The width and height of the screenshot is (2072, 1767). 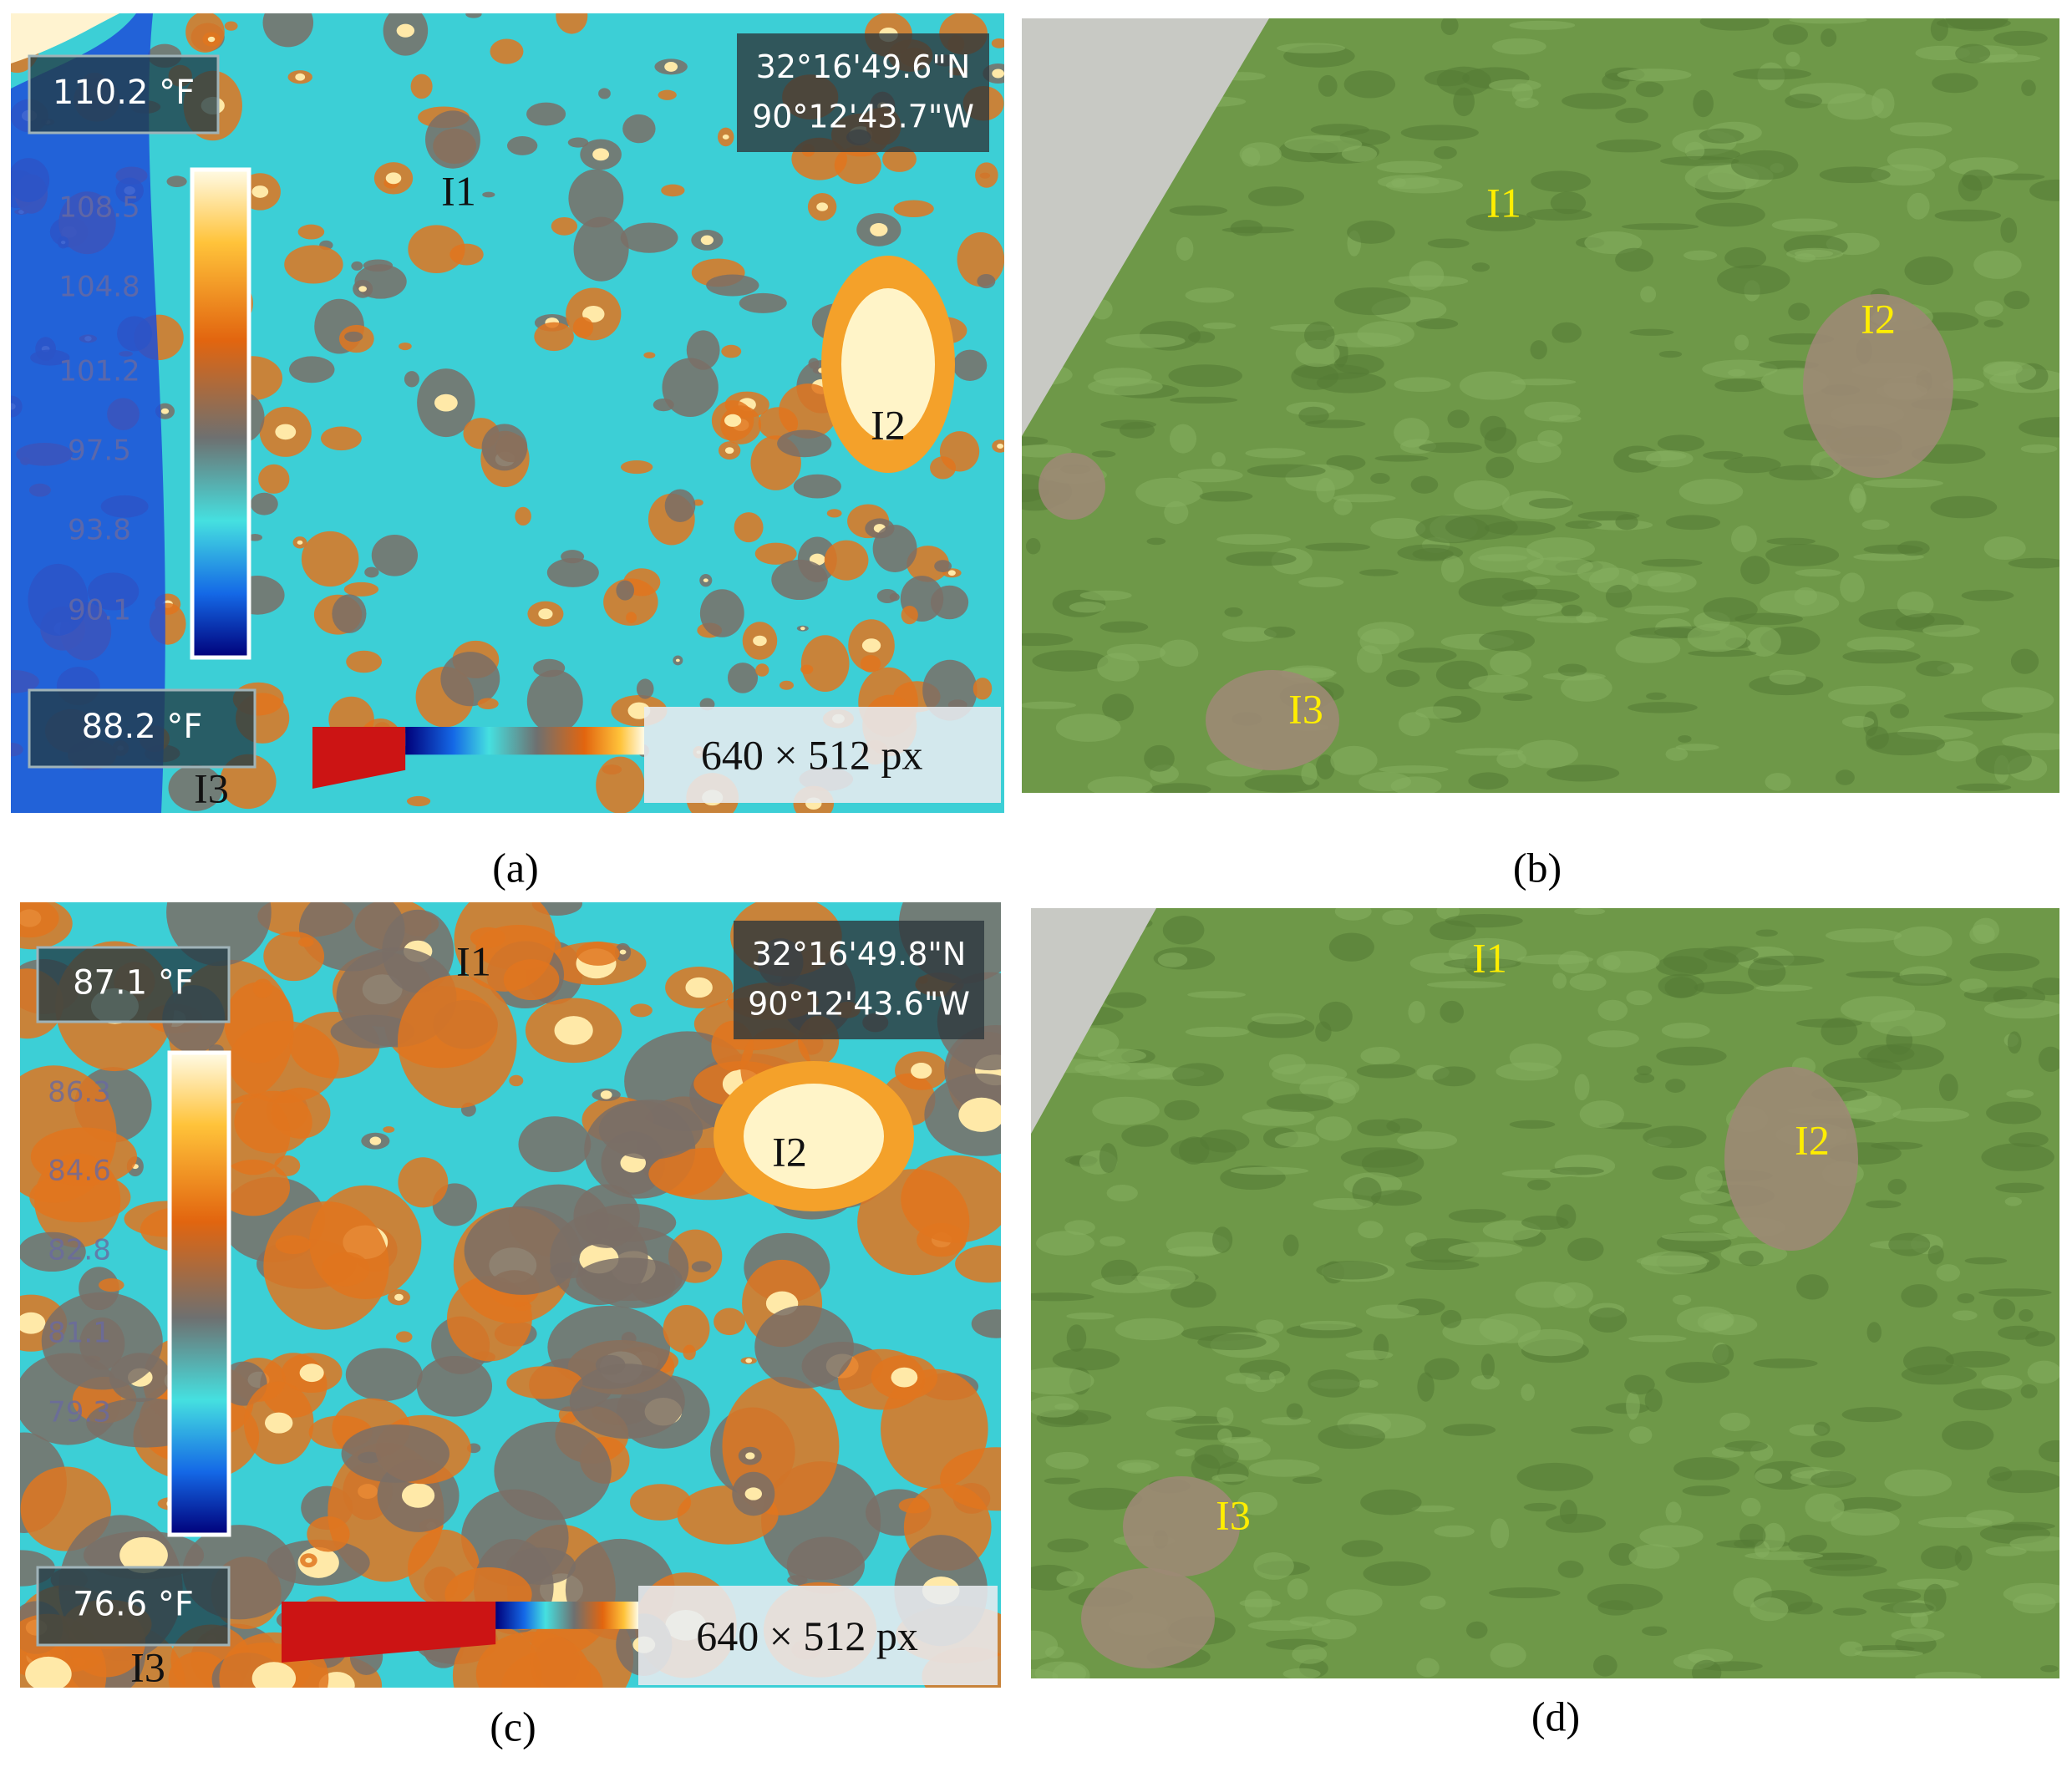 What do you see at coordinates (133, 984) in the screenshot?
I see `max-temp: 87.1 °F` at bounding box center [133, 984].